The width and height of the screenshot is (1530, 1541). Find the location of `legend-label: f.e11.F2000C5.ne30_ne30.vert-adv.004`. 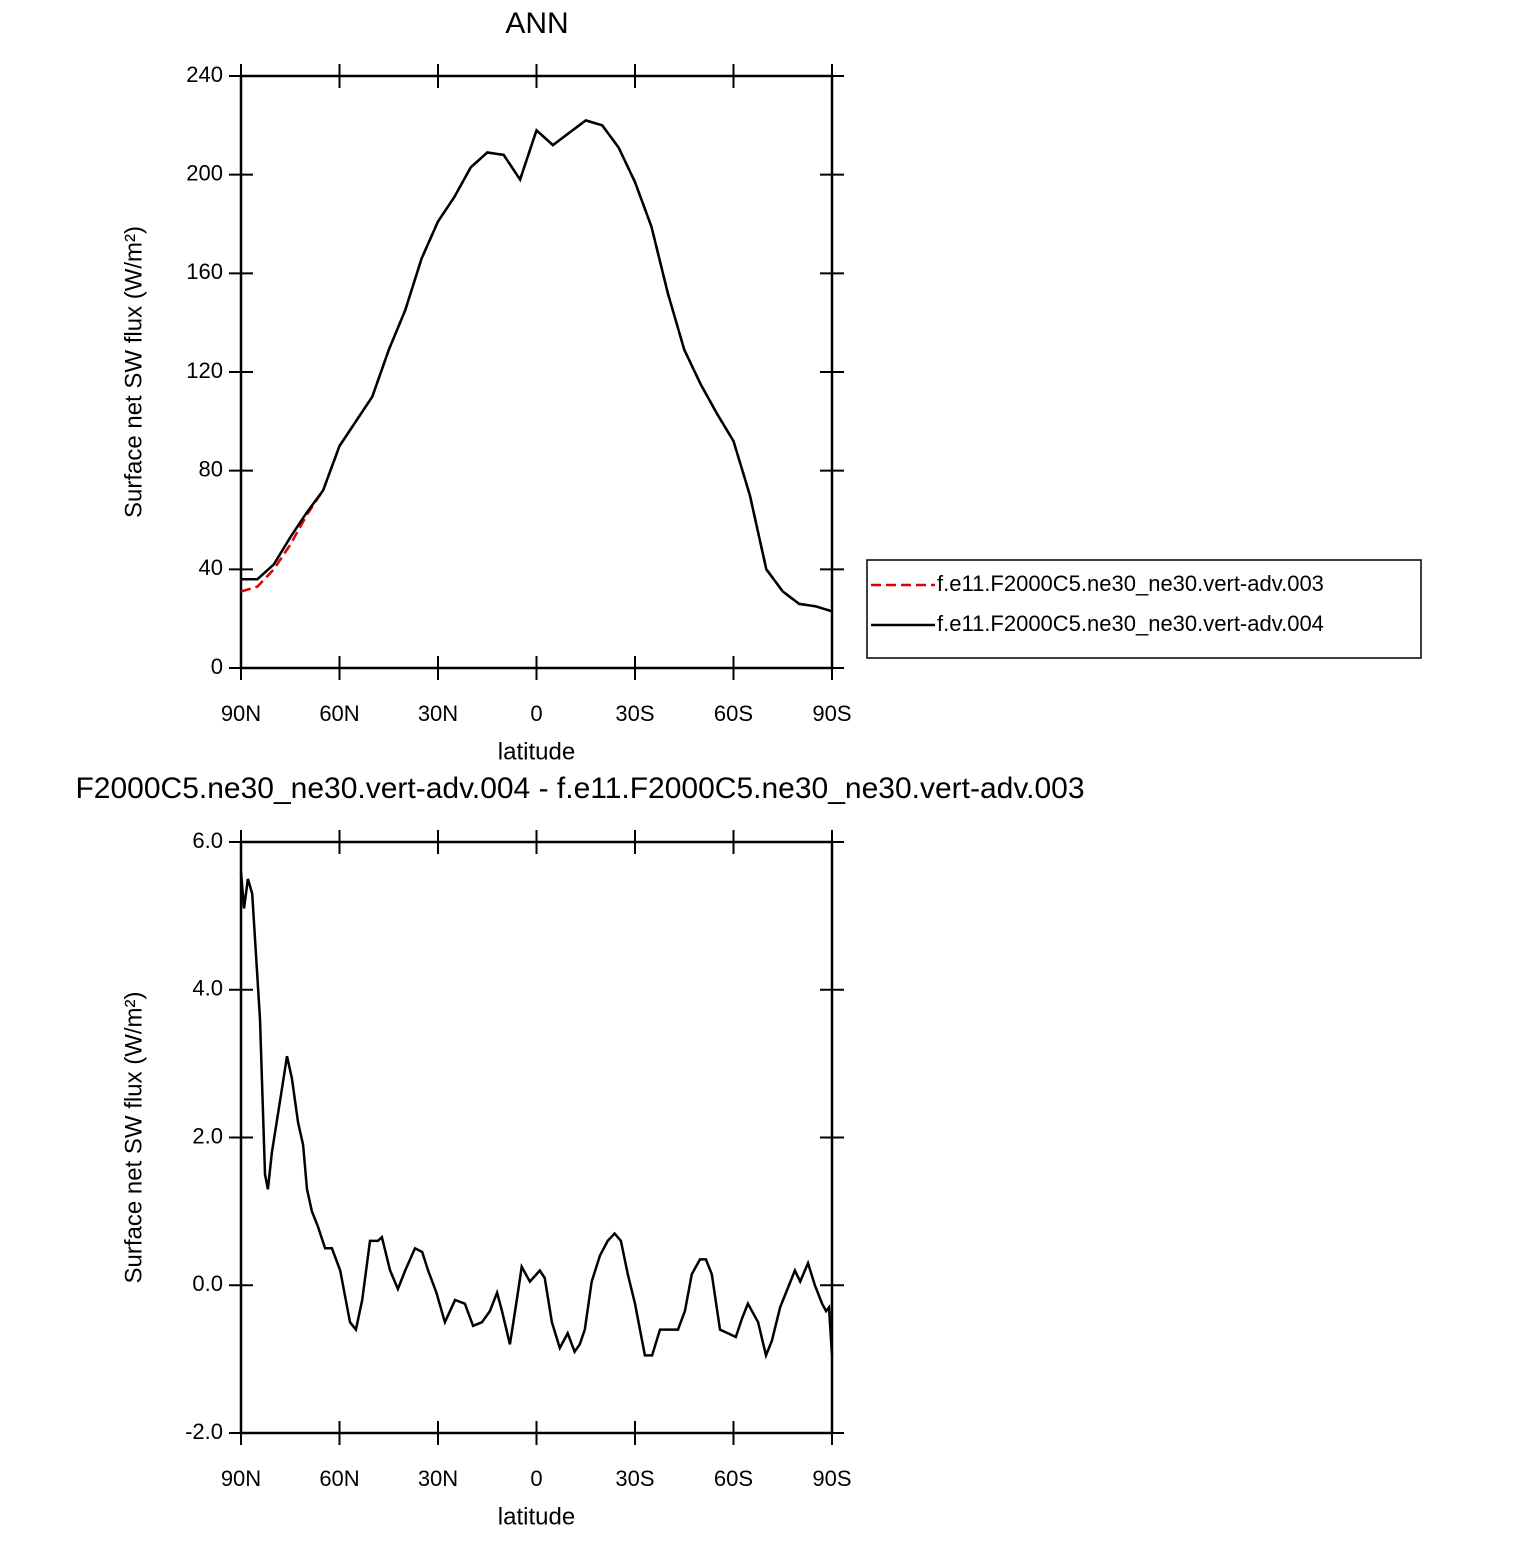

legend-label: f.e11.F2000C5.ne30_ne30.vert-adv.004 is located at coordinates (1130, 623).